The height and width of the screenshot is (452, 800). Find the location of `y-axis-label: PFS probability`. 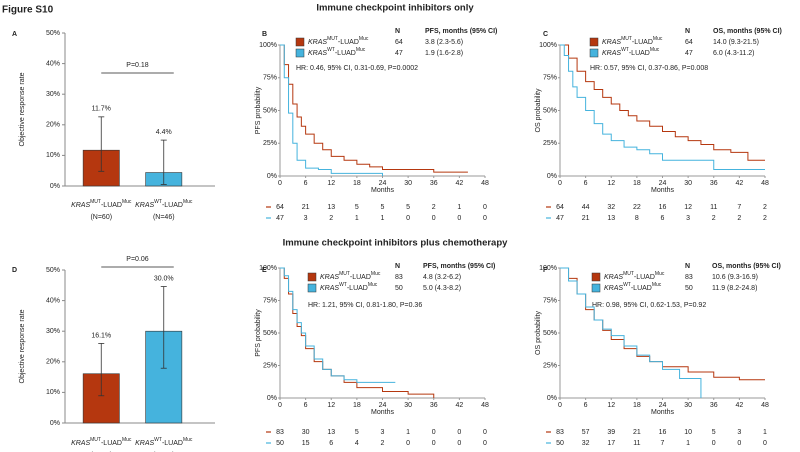

y-axis-label: PFS probability is located at coordinates (258, 110).